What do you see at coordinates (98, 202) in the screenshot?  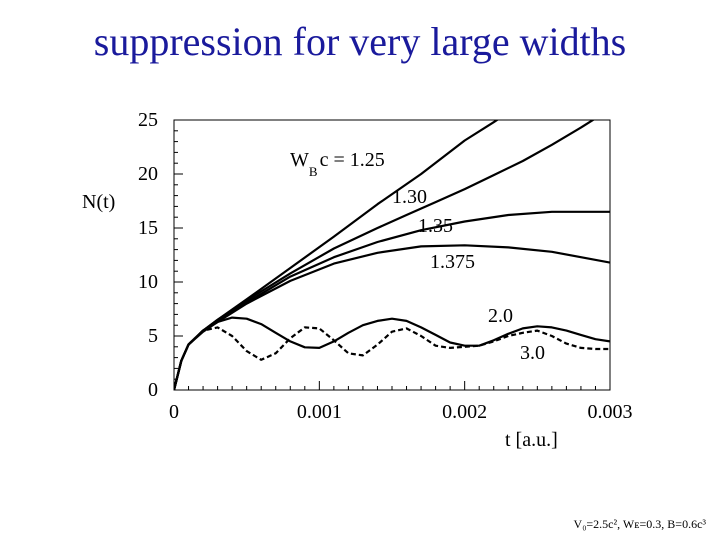 I see `y-axis-label: N(t)` at bounding box center [98, 202].